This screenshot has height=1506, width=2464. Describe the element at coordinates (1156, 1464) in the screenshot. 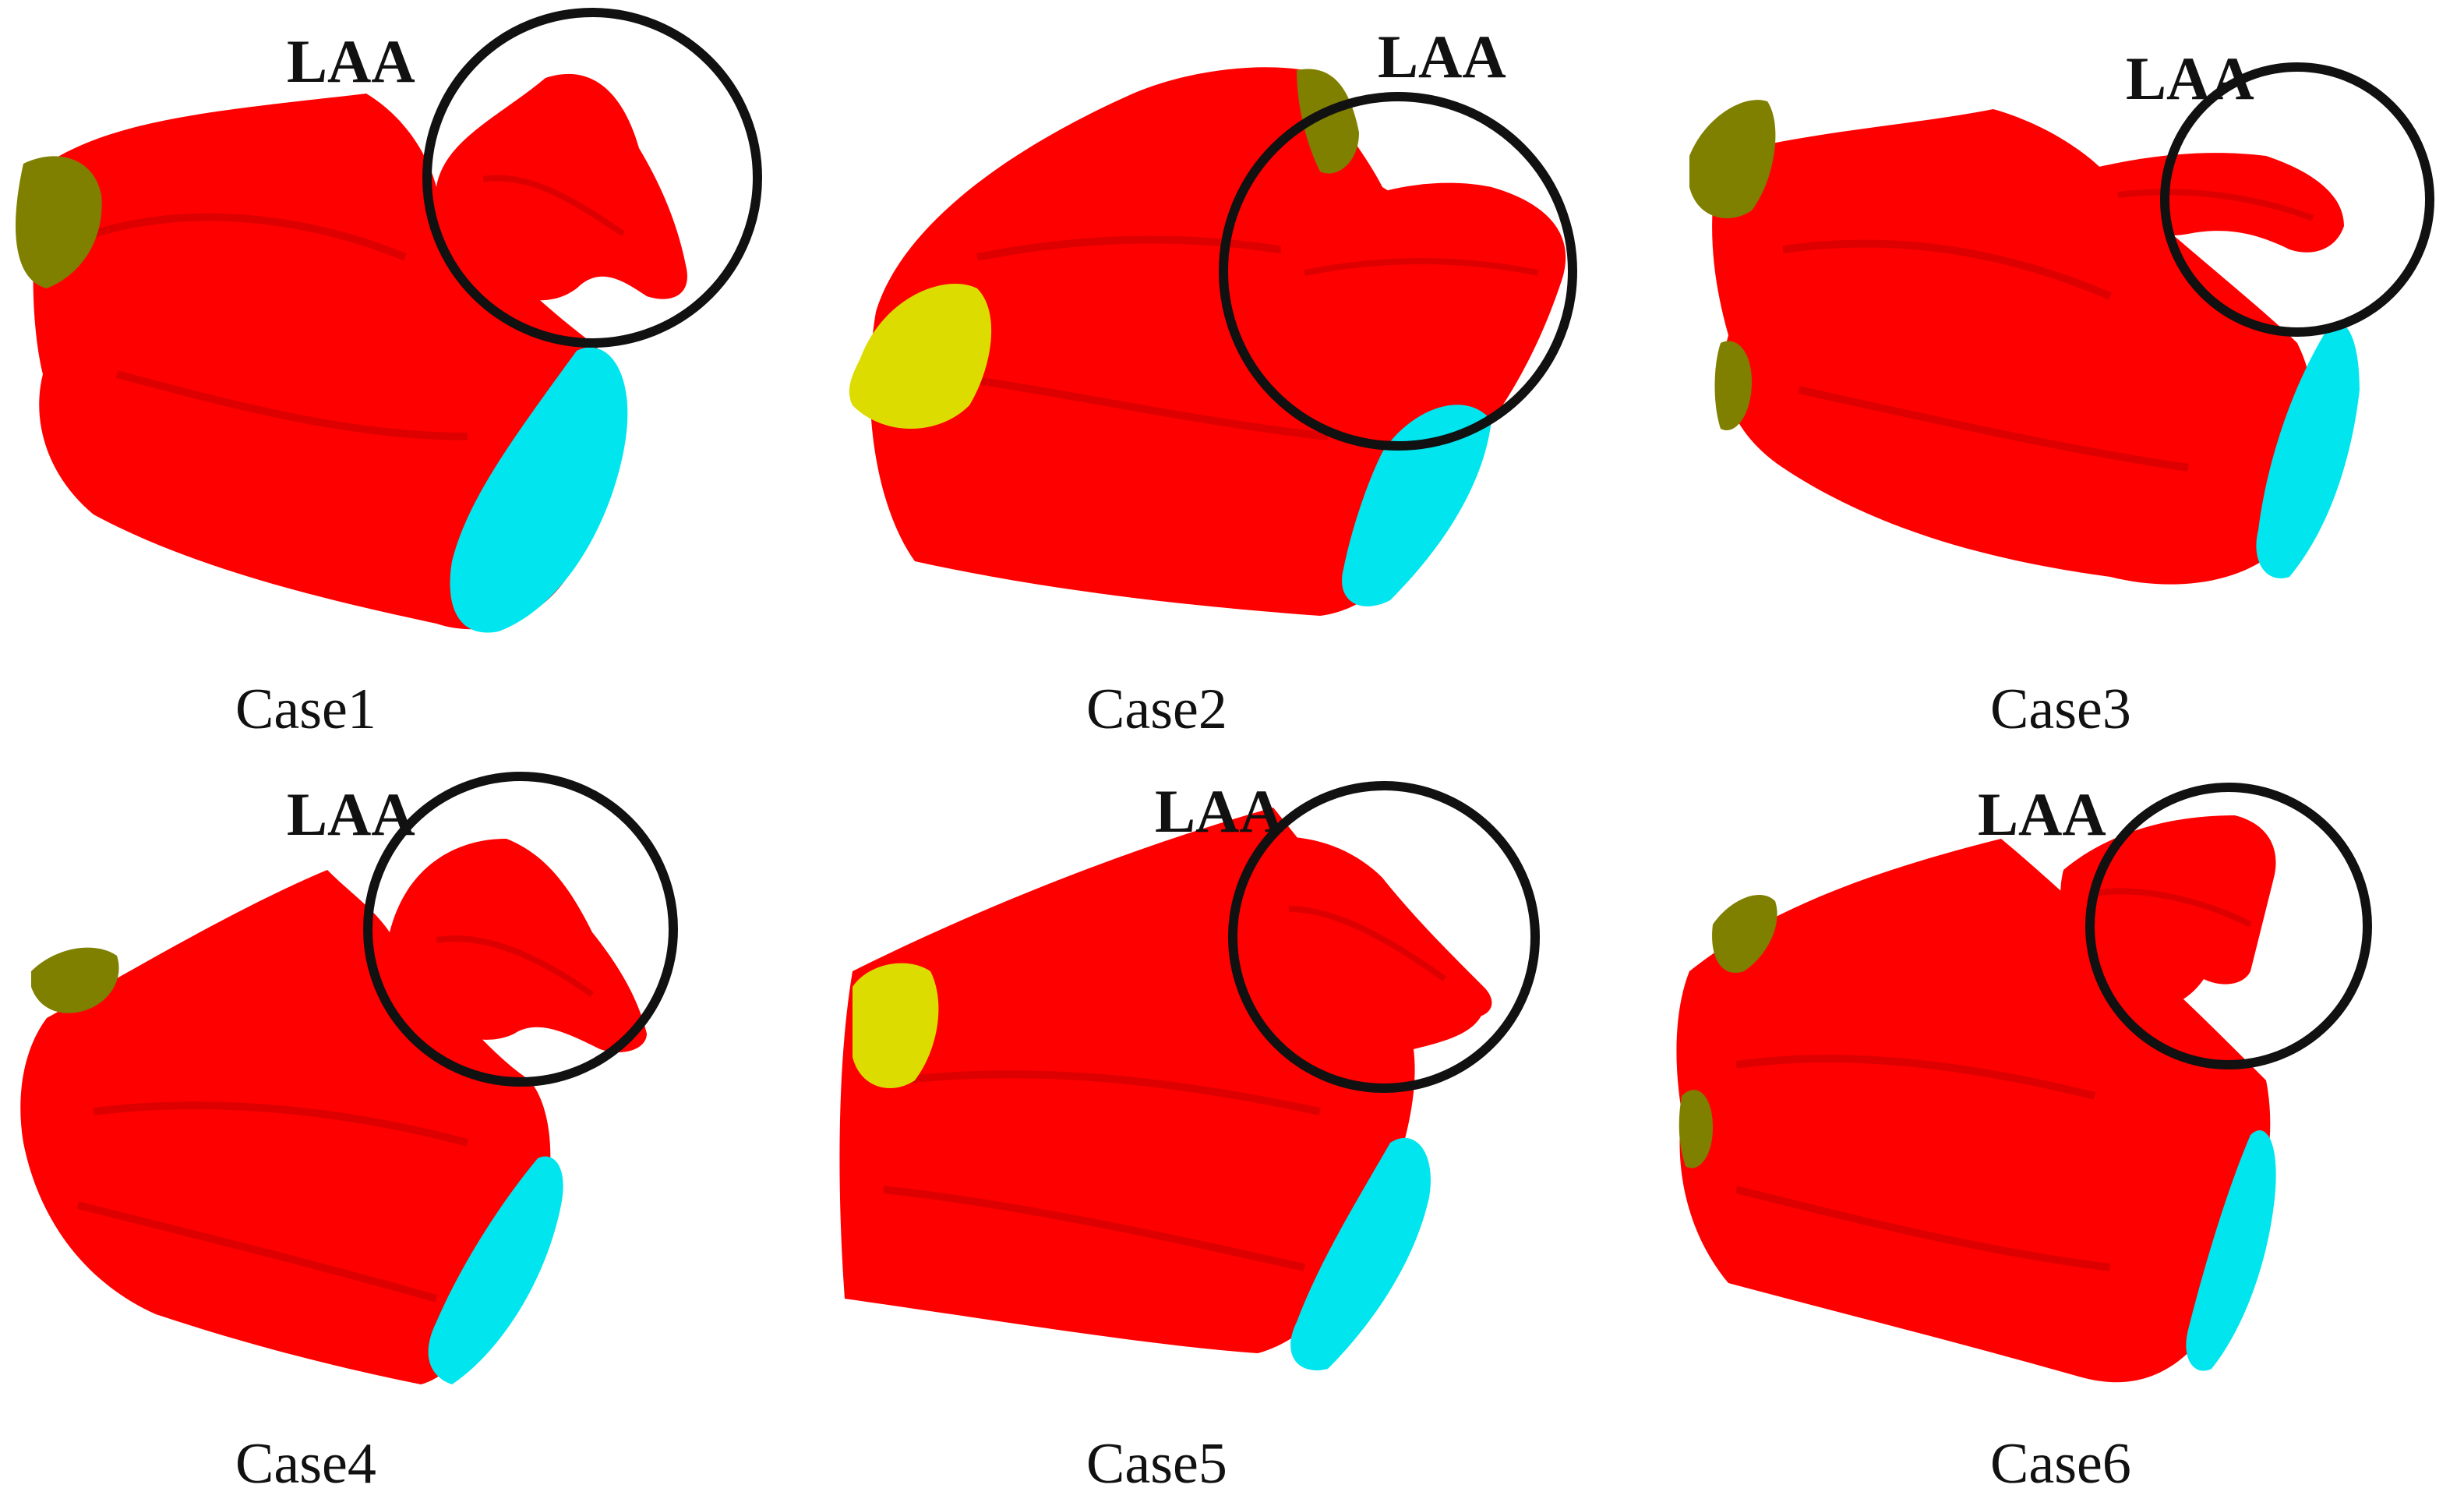

I see `case5-label: Case5` at that location.